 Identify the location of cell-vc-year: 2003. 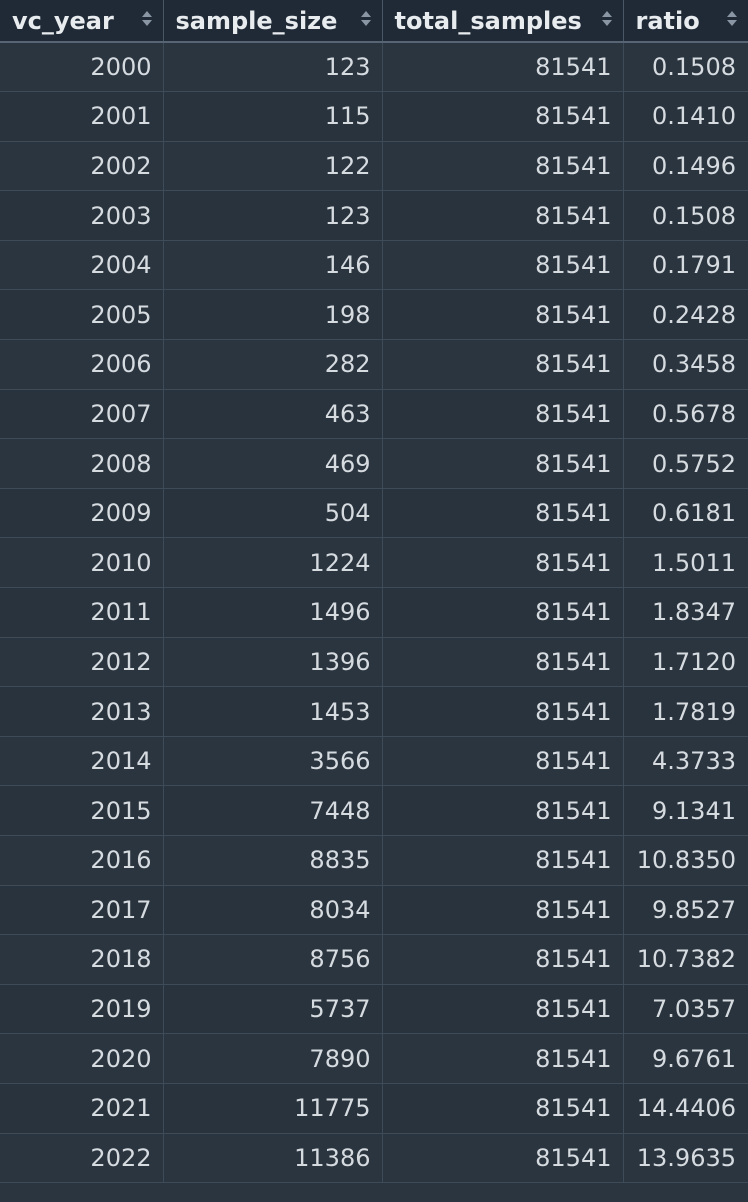
(82, 215).